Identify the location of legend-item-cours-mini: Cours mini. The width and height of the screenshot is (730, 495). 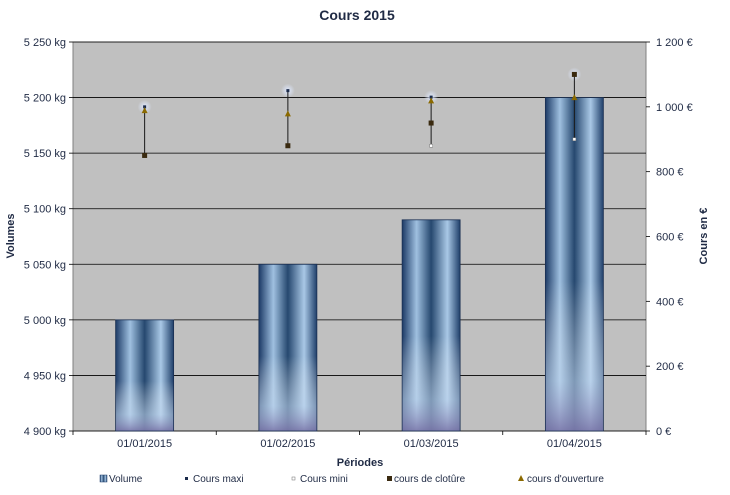
(319, 479).